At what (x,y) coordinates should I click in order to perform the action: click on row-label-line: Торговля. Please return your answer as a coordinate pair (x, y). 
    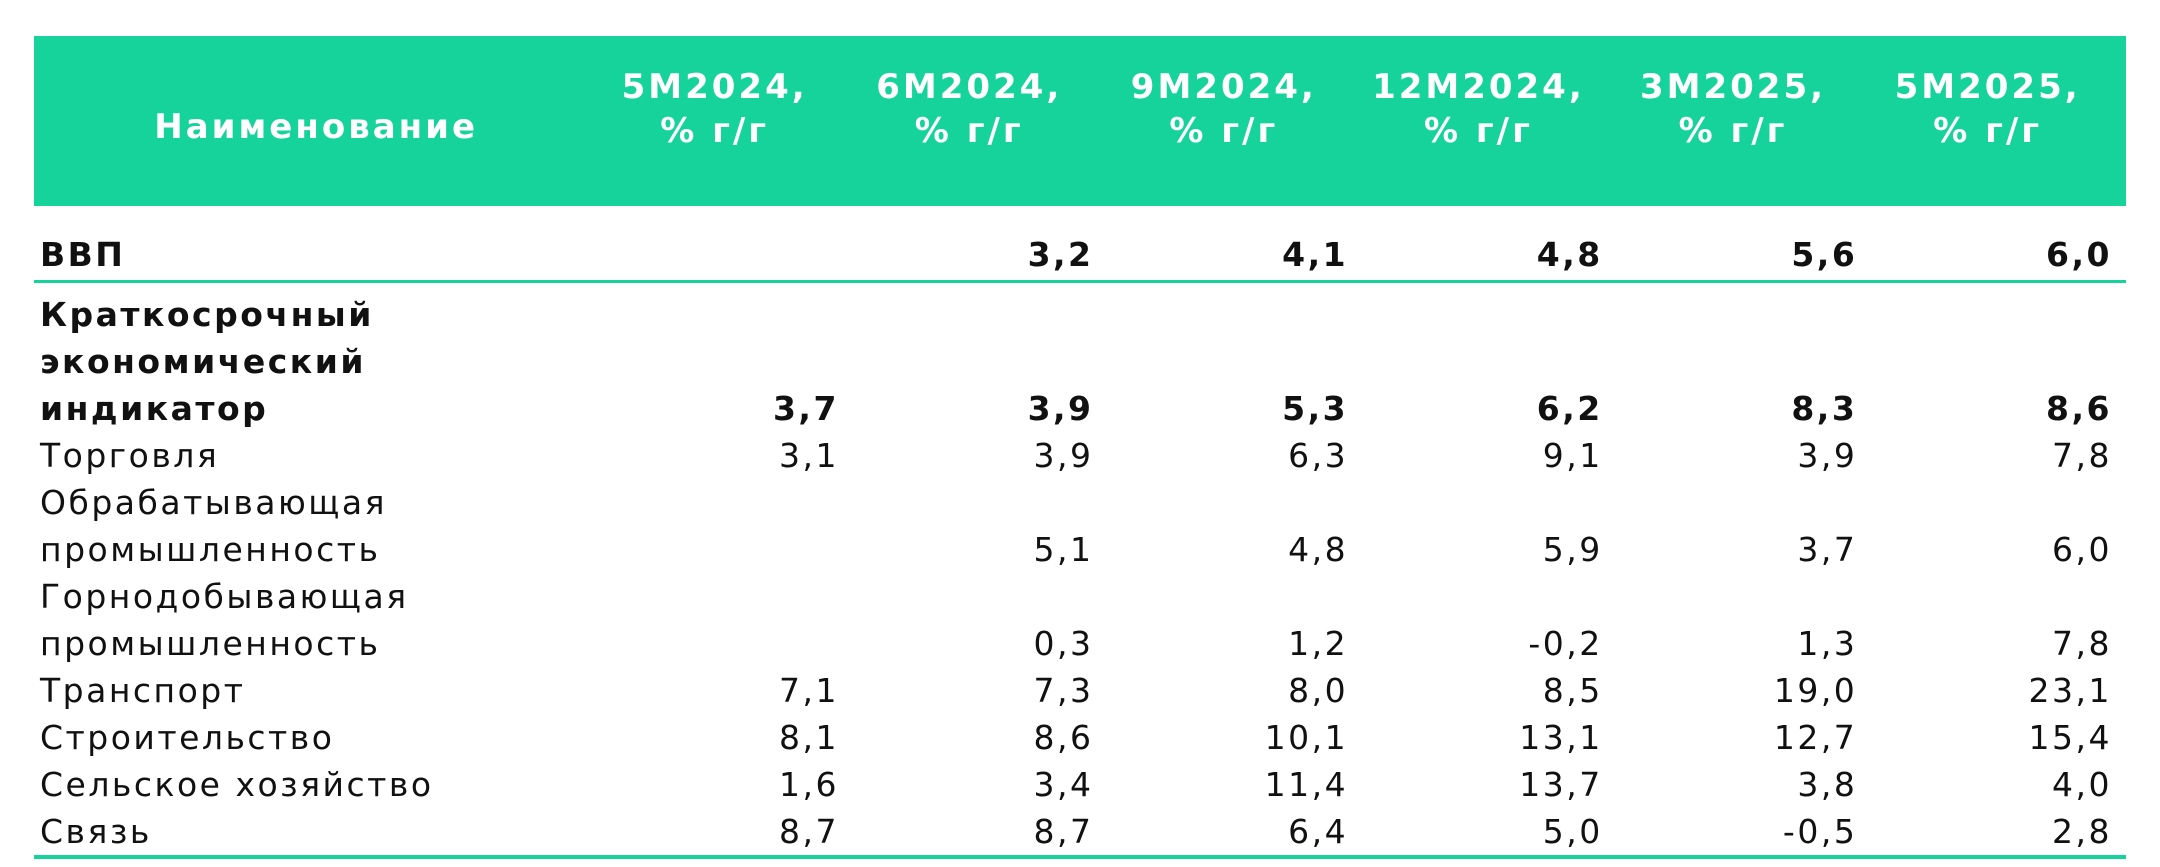
    Looking at the image, I should click on (130, 455).